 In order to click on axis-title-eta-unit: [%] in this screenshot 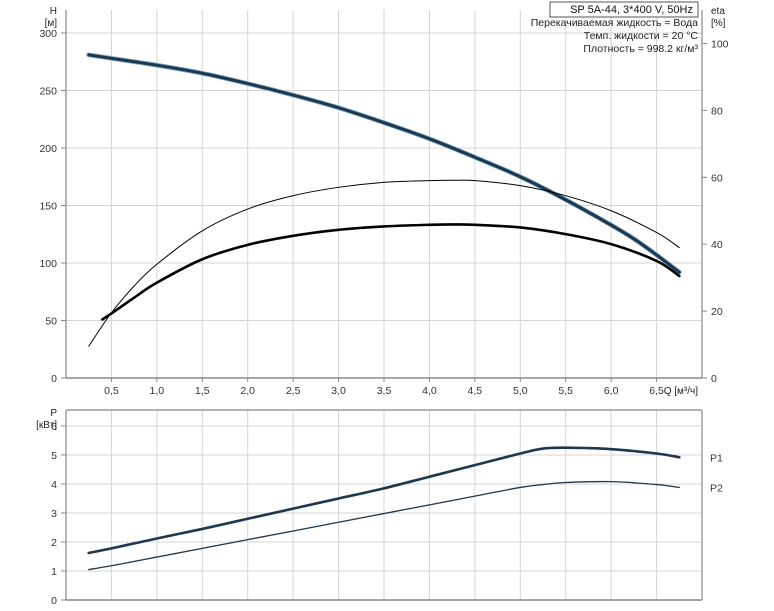, I will do `click(718, 23)`.